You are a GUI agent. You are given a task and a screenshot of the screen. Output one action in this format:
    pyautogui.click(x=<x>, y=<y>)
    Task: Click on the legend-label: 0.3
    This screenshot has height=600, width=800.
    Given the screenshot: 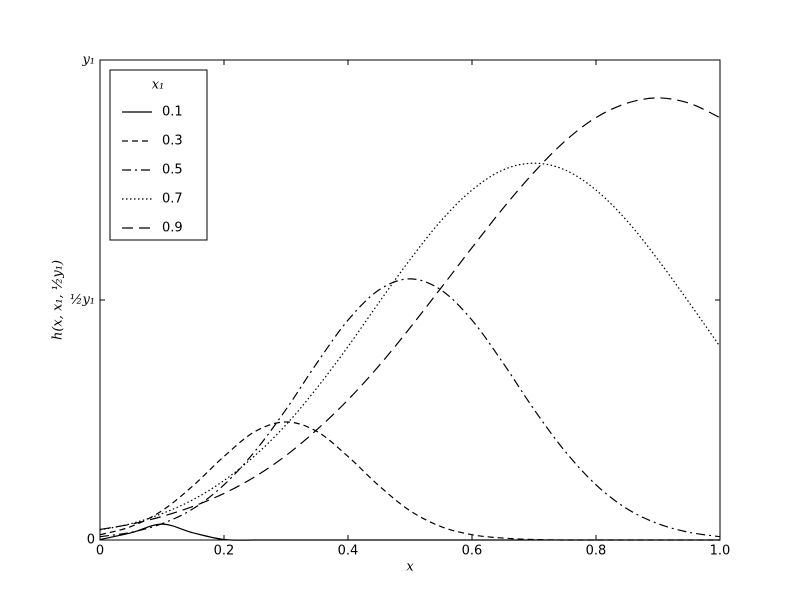 What is the action you would take?
    pyautogui.click(x=172, y=141)
    